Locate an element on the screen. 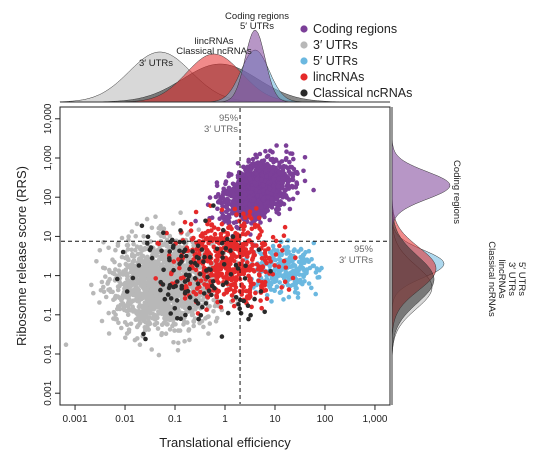  right-density-label: lincRNAs is located at coordinates (501, 278).